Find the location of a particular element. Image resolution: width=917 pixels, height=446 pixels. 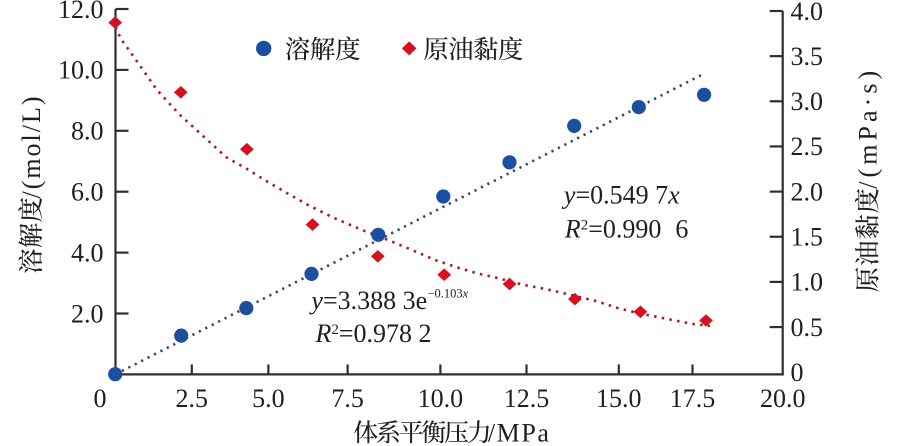

svg-text: 12.5 is located at coordinates (527, 398).